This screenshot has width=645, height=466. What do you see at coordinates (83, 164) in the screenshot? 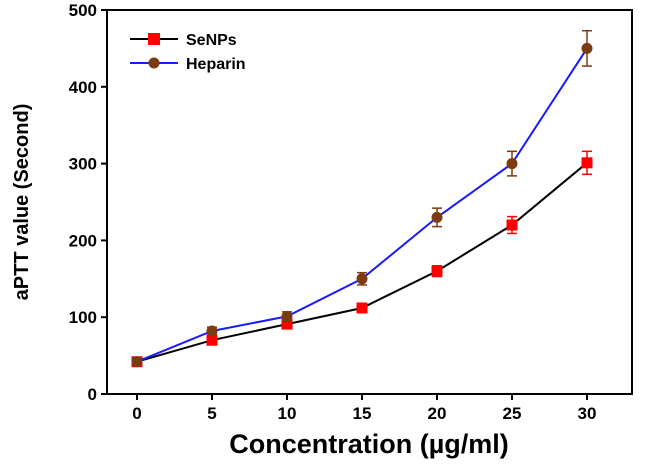
I see `y-tick-label-300: 300` at bounding box center [83, 164].